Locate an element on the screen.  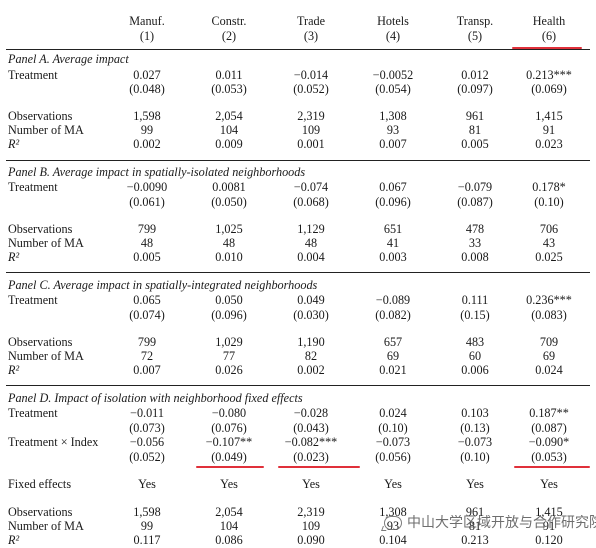
col-header-num: (6) is located at coordinates (549, 36).